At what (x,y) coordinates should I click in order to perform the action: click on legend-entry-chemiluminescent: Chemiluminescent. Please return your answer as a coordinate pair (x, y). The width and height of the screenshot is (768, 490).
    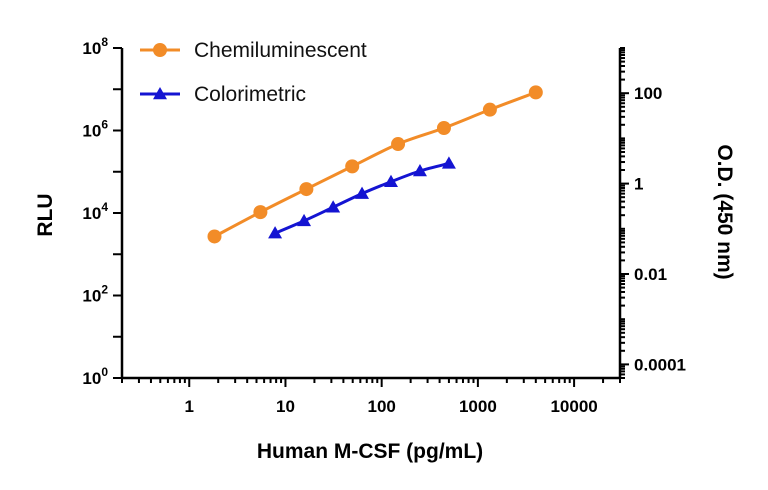
    Looking at the image, I should click on (253, 50).